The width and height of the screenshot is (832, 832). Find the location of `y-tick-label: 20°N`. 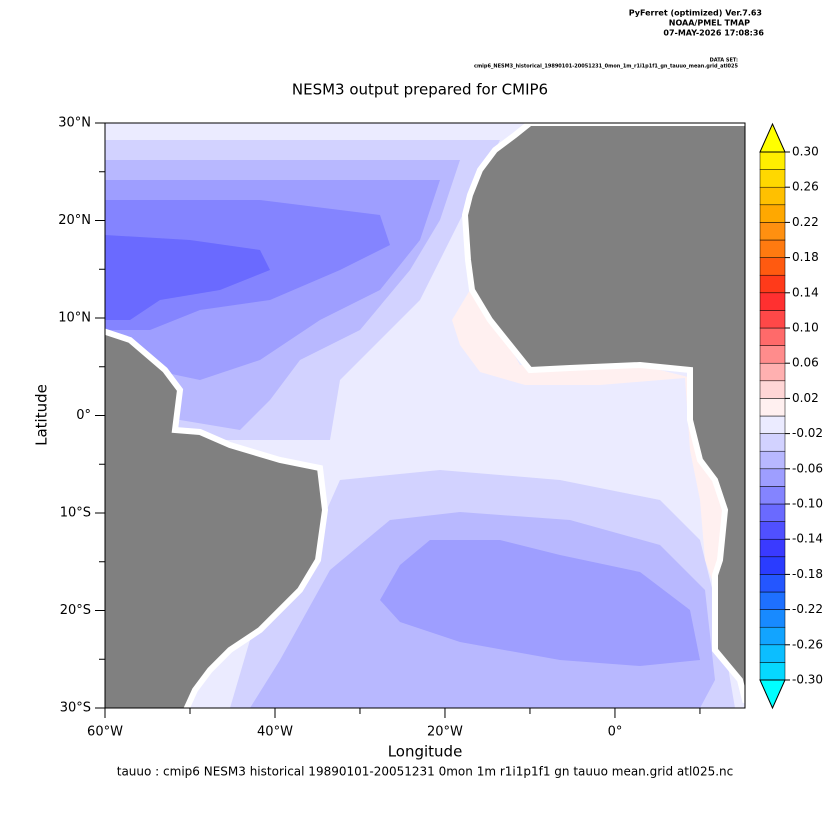

y-tick-label: 20°N is located at coordinates (74, 220).